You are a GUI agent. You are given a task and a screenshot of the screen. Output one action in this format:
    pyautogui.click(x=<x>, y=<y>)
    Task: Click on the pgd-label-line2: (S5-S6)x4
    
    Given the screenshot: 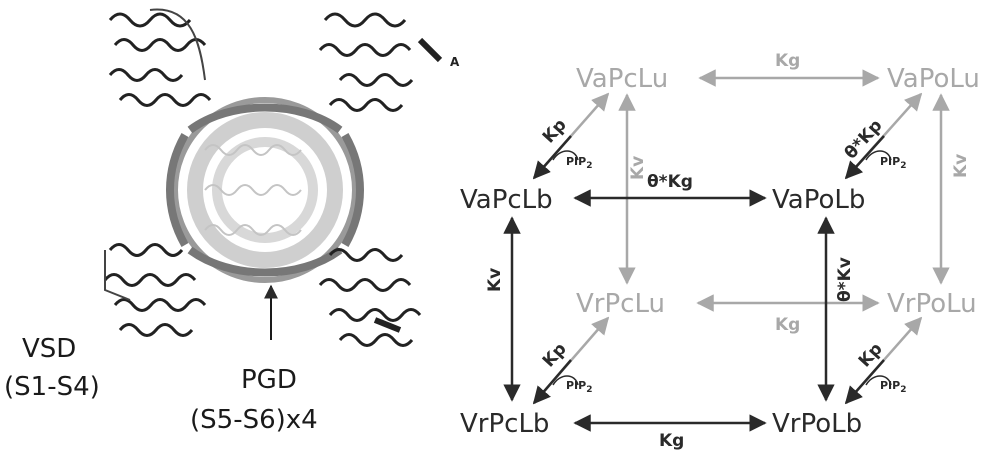 What is the action you would take?
    pyautogui.click(x=254, y=420)
    